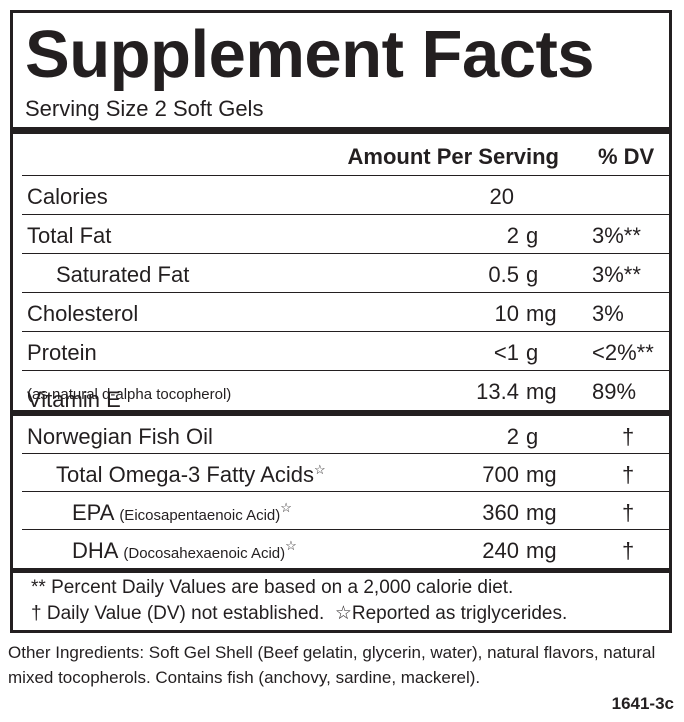  What do you see at coordinates (451, 613) in the screenshot?
I see `footnote: ☆Reported as triglycerides.` at bounding box center [451, 613].